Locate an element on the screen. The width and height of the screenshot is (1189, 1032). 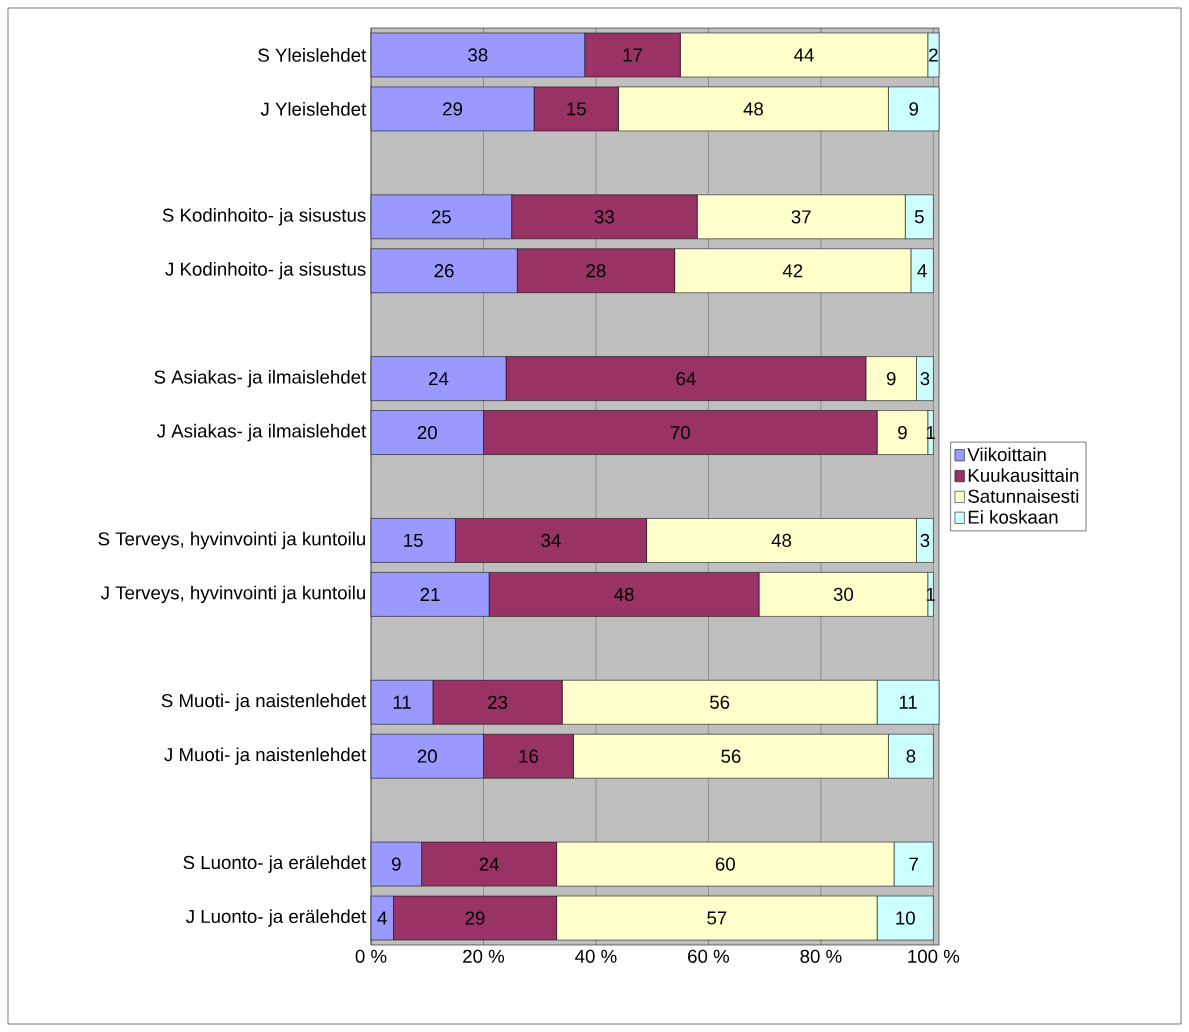
data-label: 25 is located at coordinates (441, 217).